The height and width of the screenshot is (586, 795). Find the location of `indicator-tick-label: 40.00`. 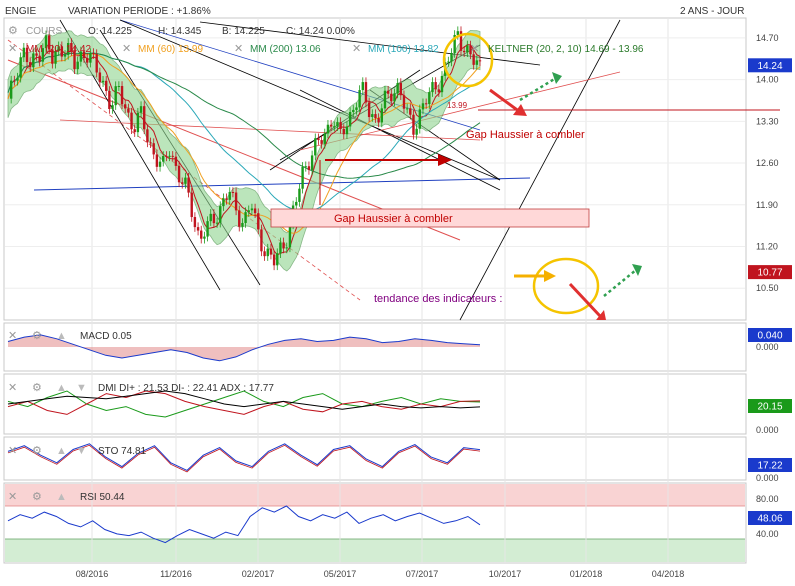

indicator-tick-label: 40.00 is located at coordinates (767, 534).